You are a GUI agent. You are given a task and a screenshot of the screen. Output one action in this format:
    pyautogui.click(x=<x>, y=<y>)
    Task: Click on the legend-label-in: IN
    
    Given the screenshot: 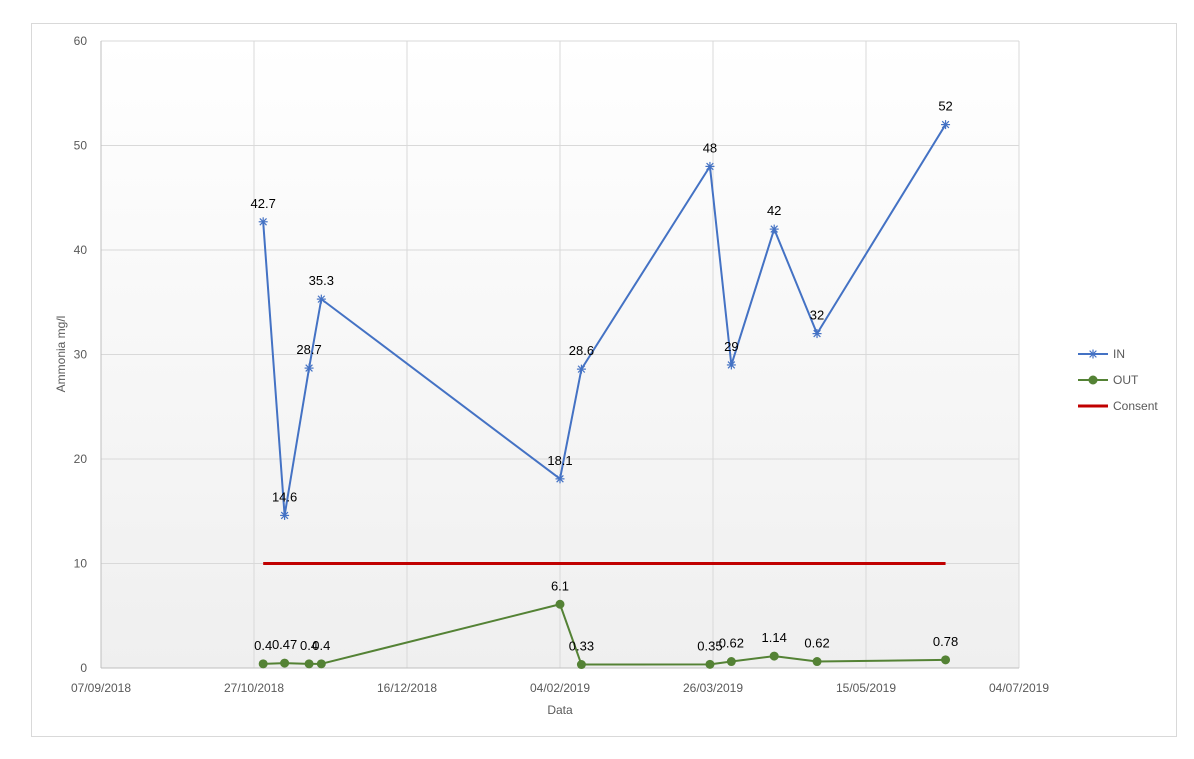 What is the action you would take?
    pyautogui.click(x=1119, y=354)
    